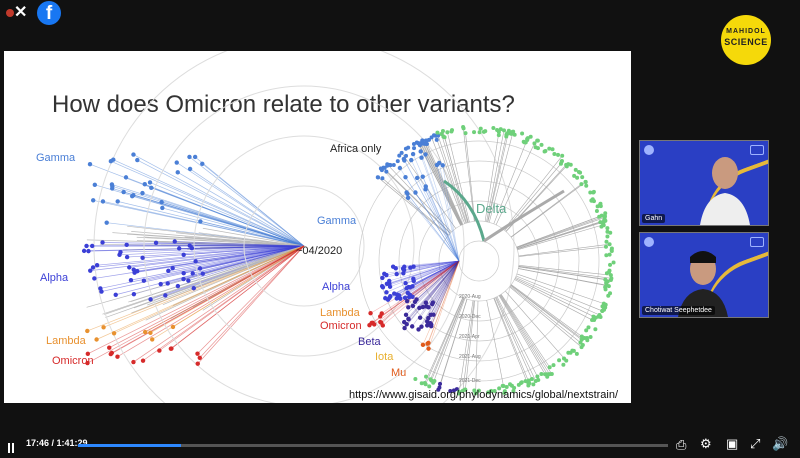 This screenshot has height=458, width=800. Describe the element at coordinates (780, 444) in the screenshot. I see `volume-icon: 🔊` at that location.